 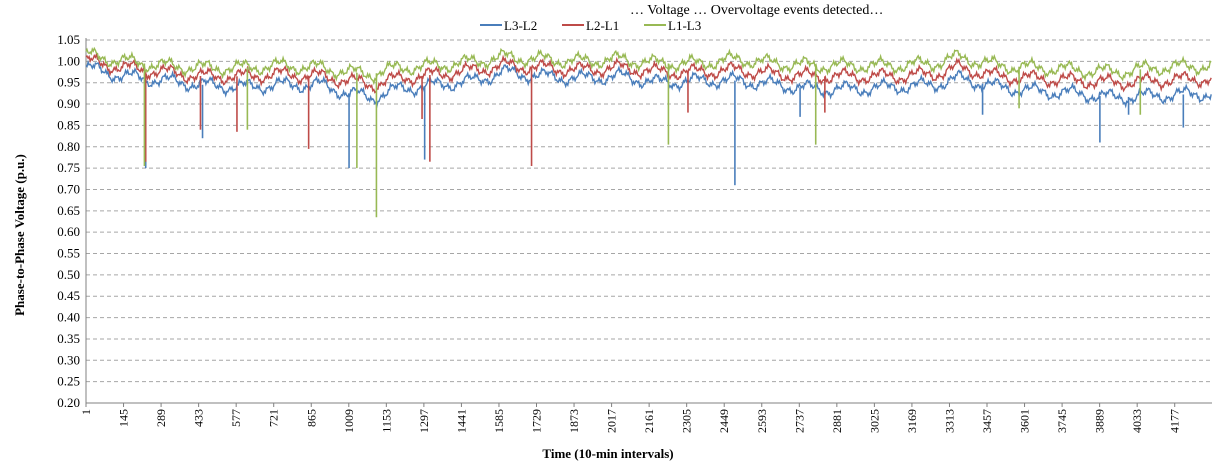 I want to click on x-tick-label: 3889, so click(x=1100, y=421).